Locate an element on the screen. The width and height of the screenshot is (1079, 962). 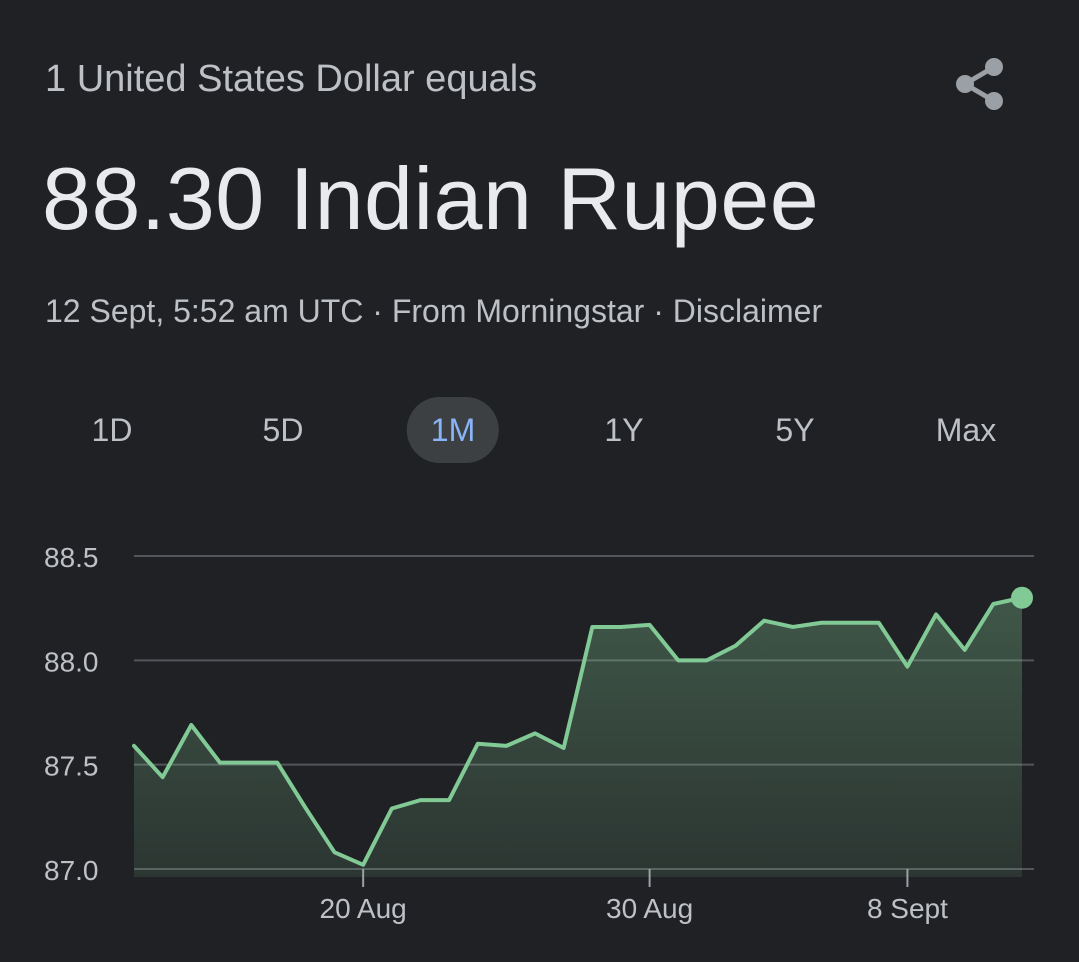
x-tick-label: 30 Aug is located at coordinates (649, 908).